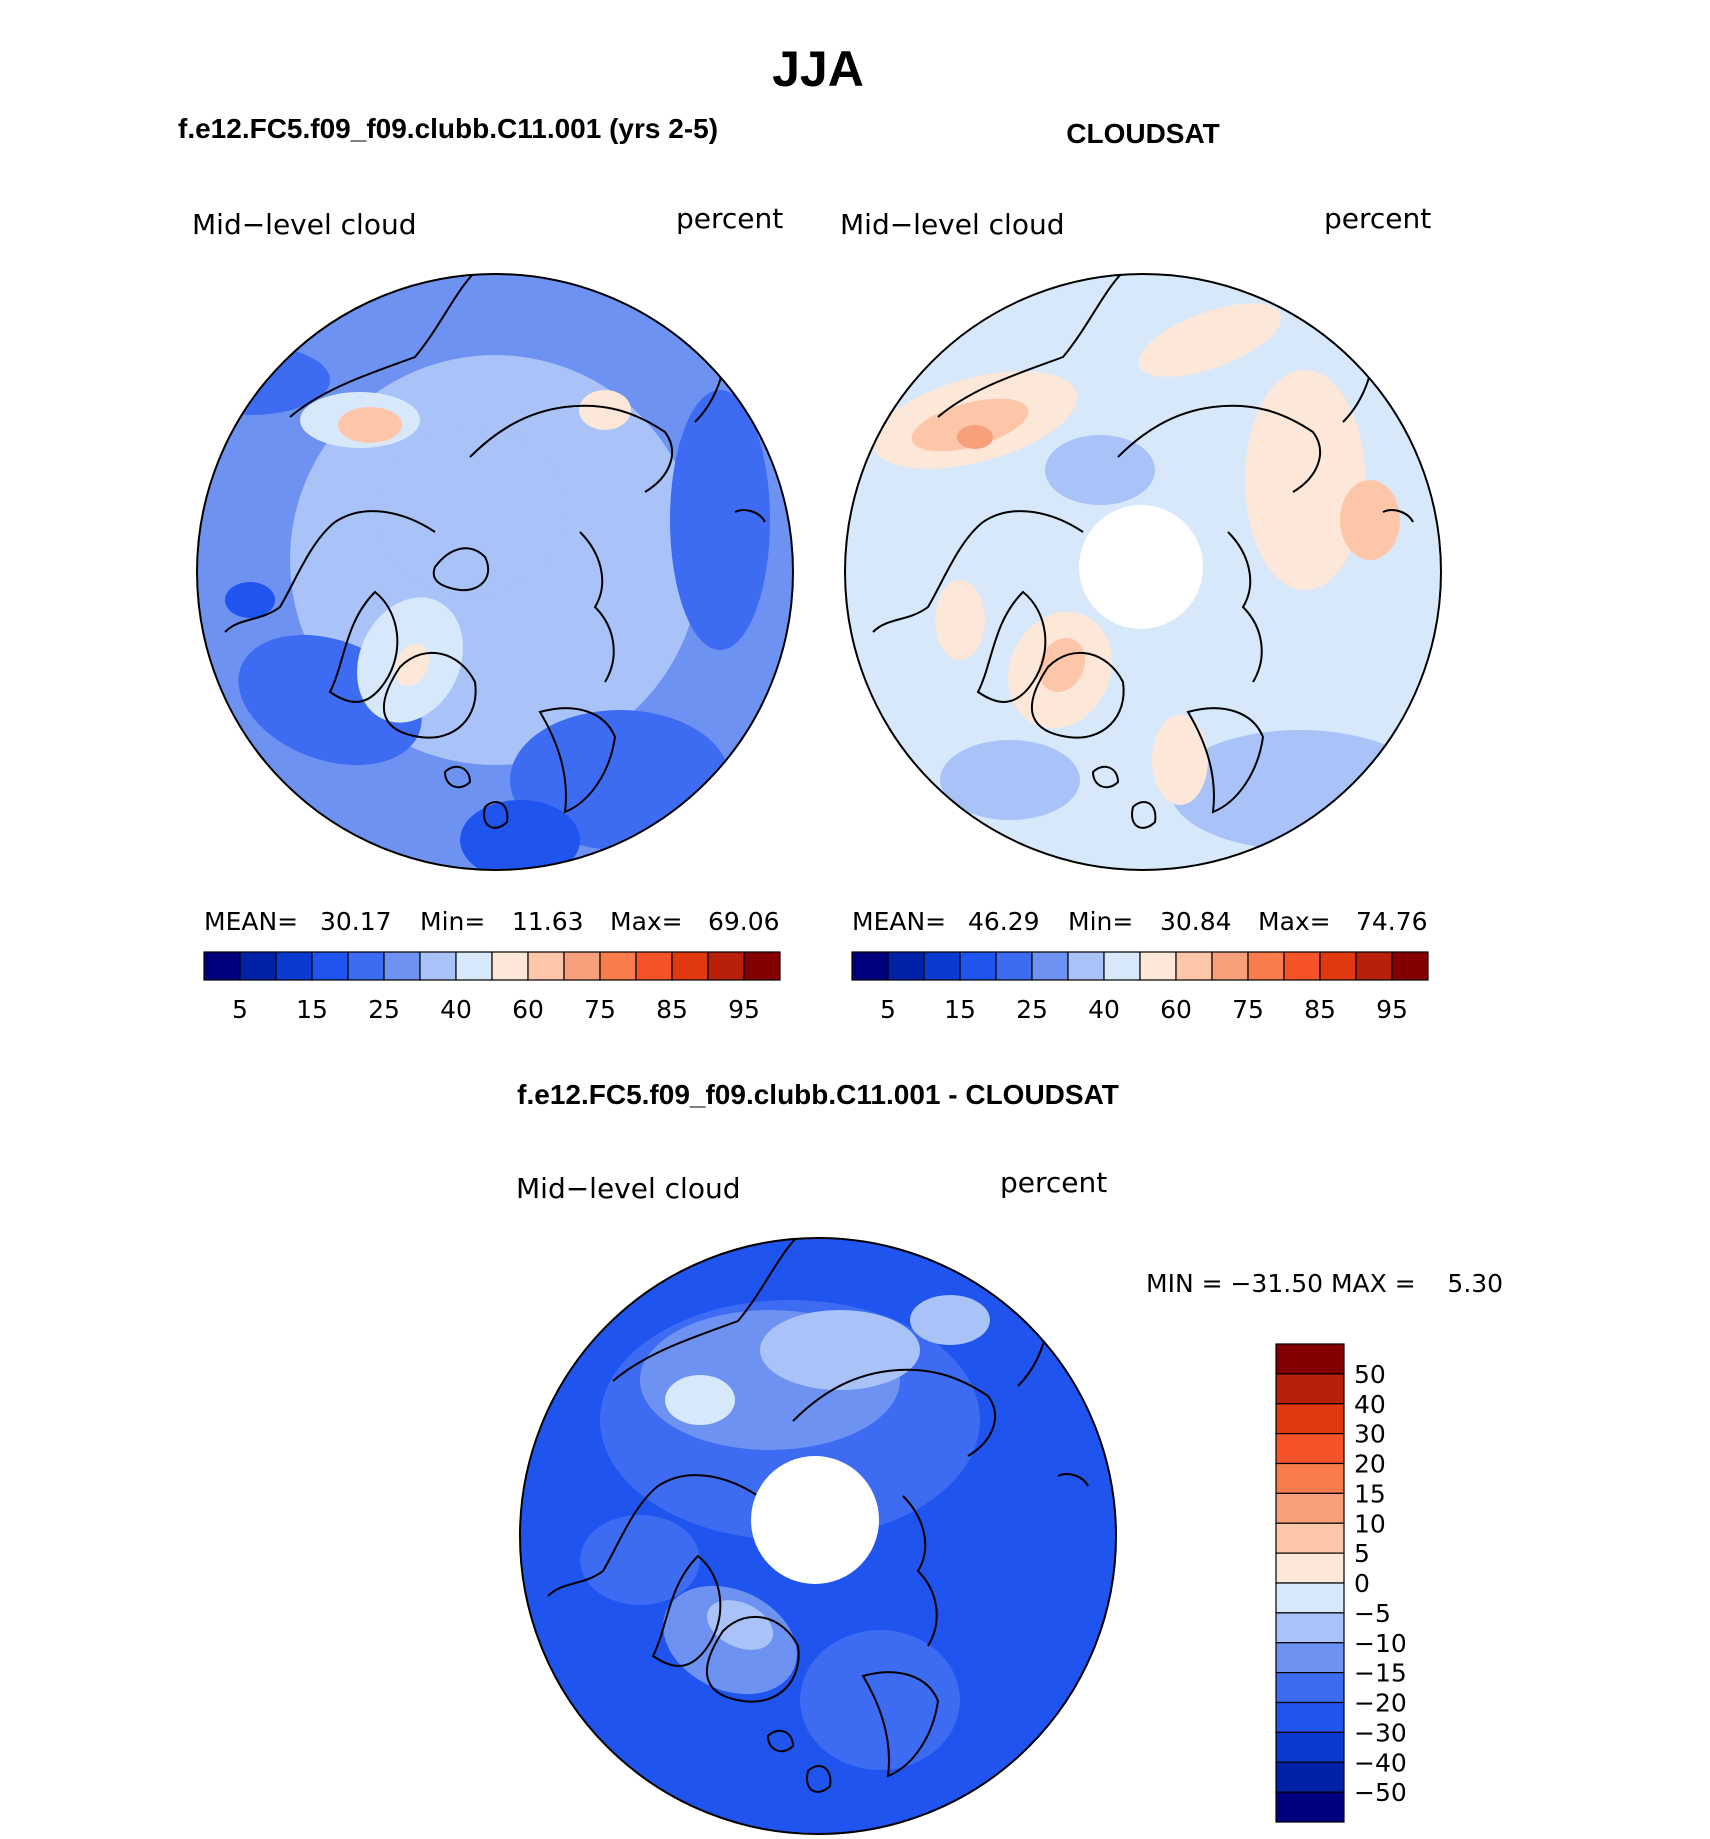  Describe the element at coordinates (452, 921) in the screenshot. I see `panel-model-min-label: Min=` at that location.